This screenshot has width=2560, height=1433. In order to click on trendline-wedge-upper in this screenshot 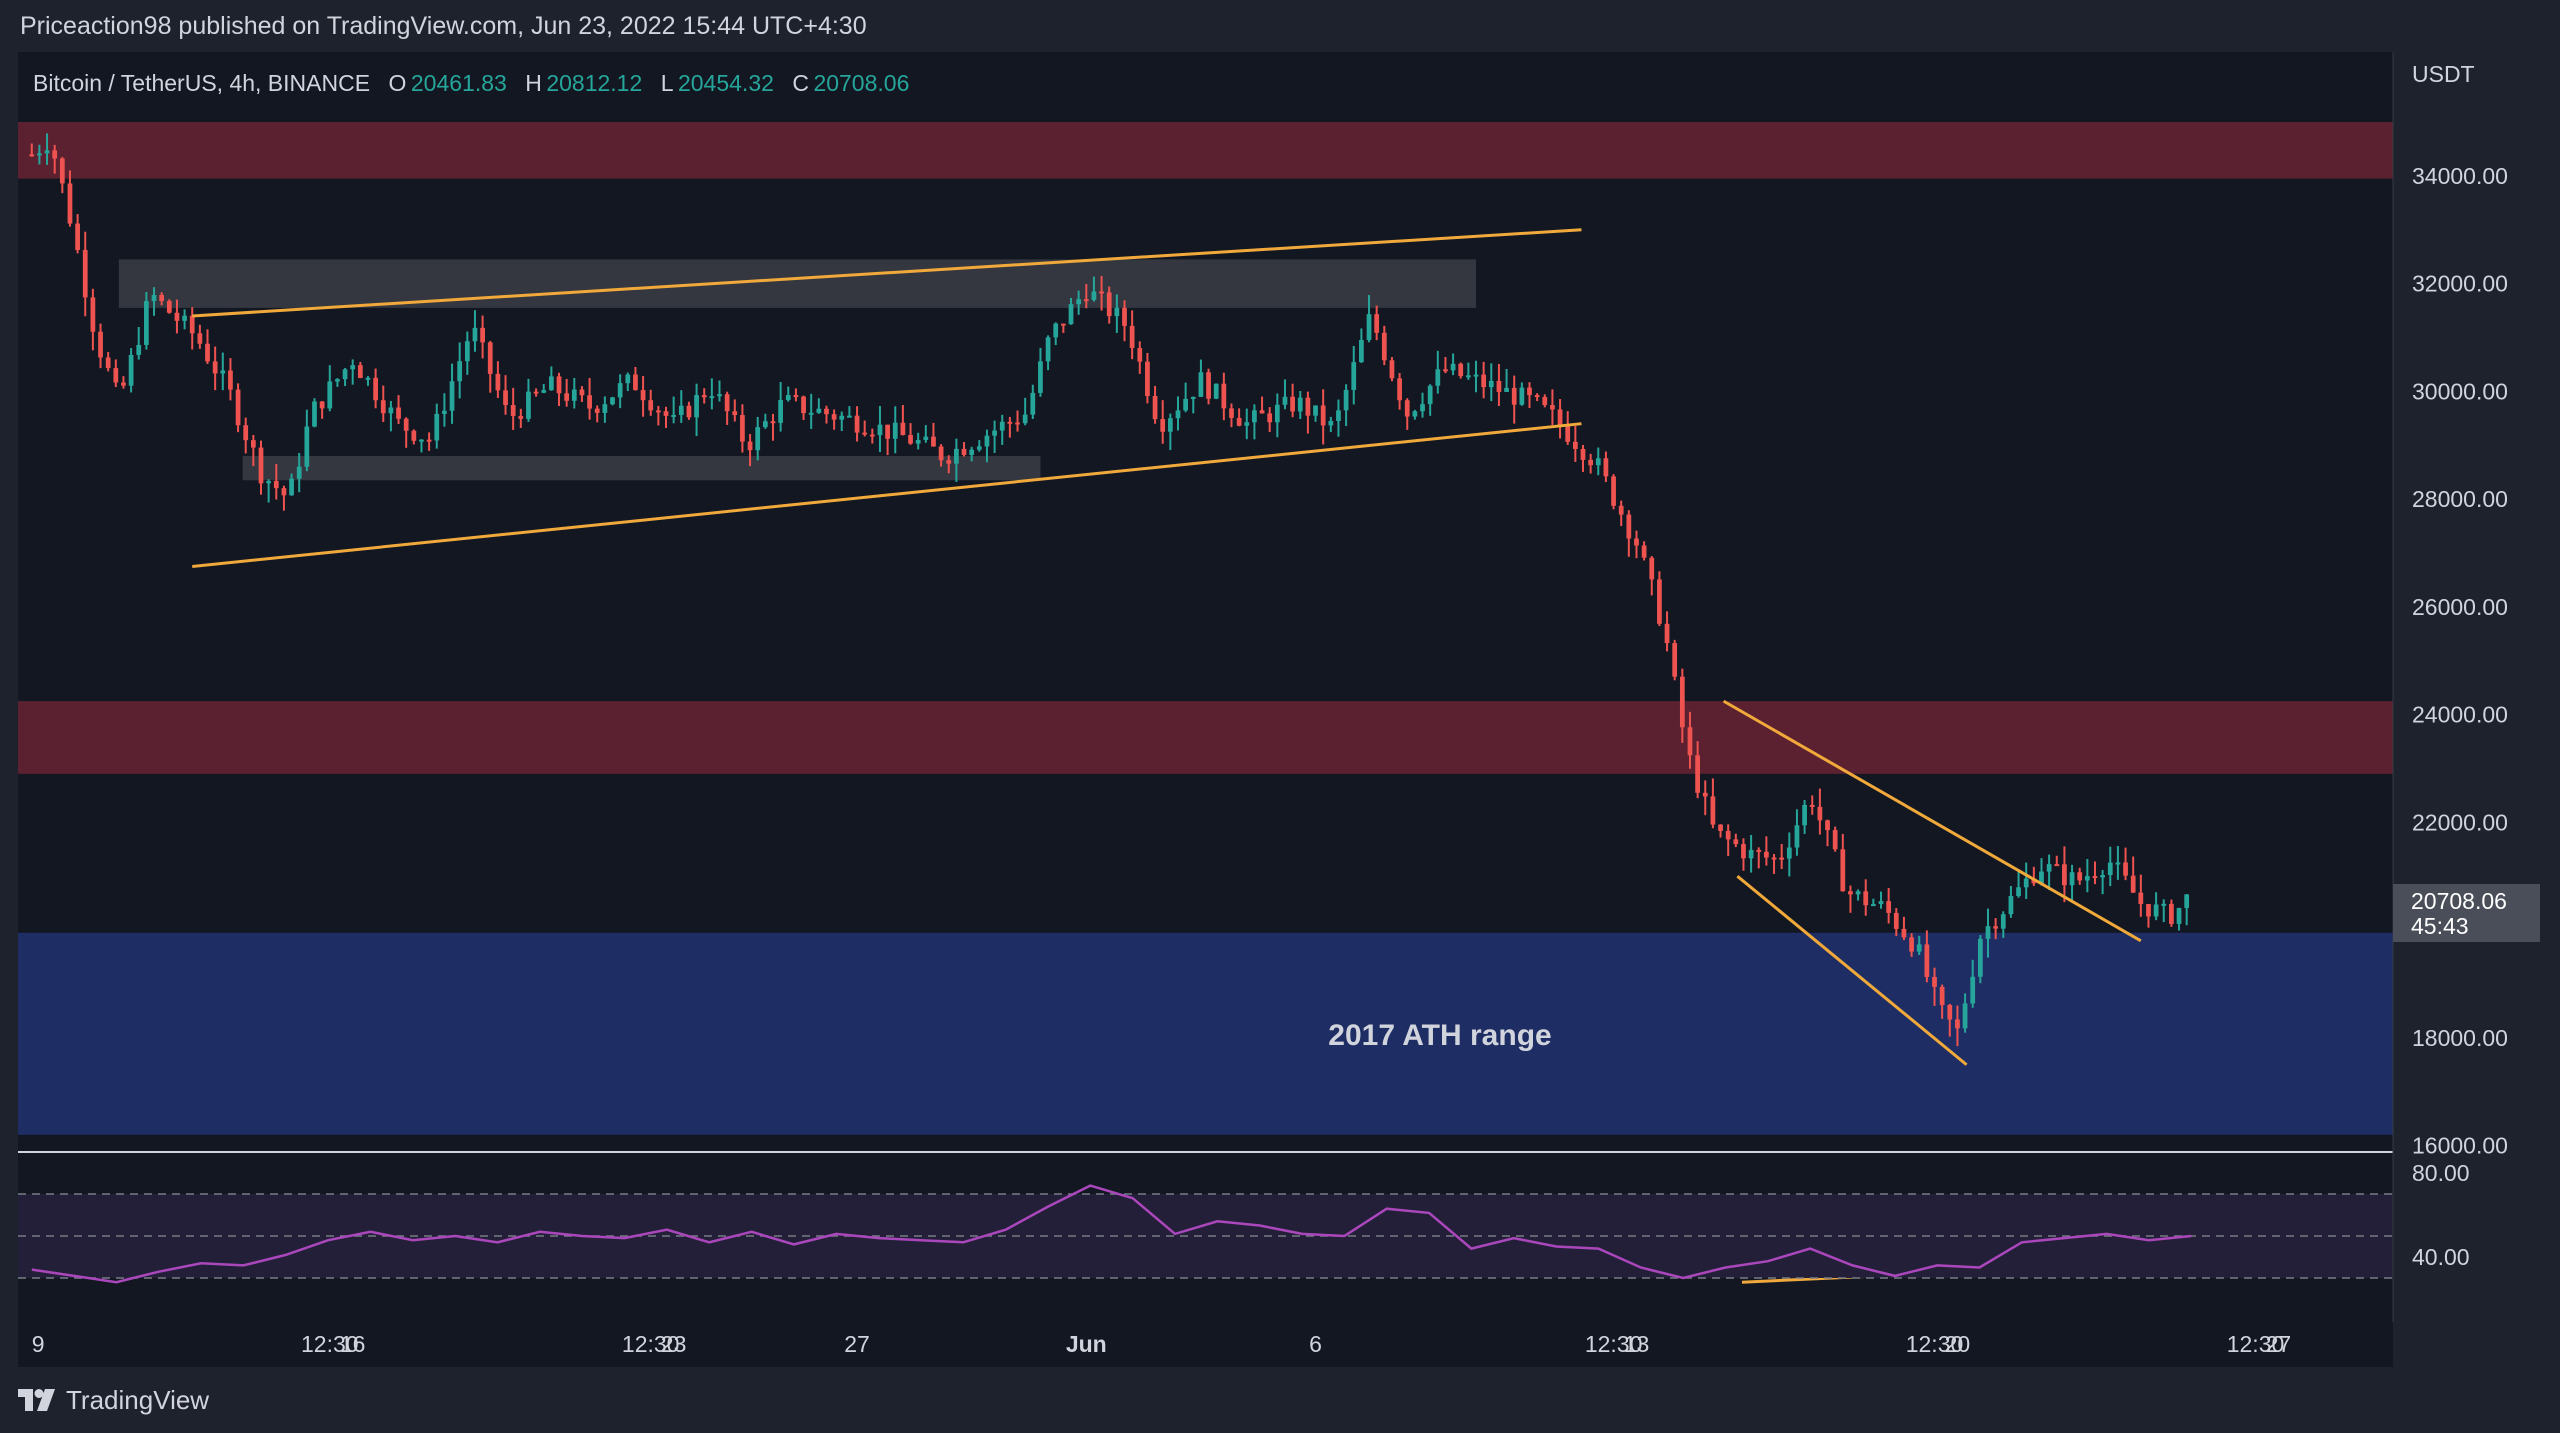, I will do `click(1932, 821)`.